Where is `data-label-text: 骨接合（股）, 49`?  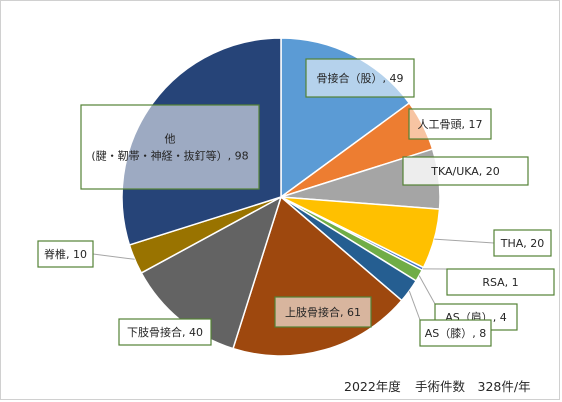 data-label-text: 骨接合（股）, 49 is located at coordinates (360, 78).